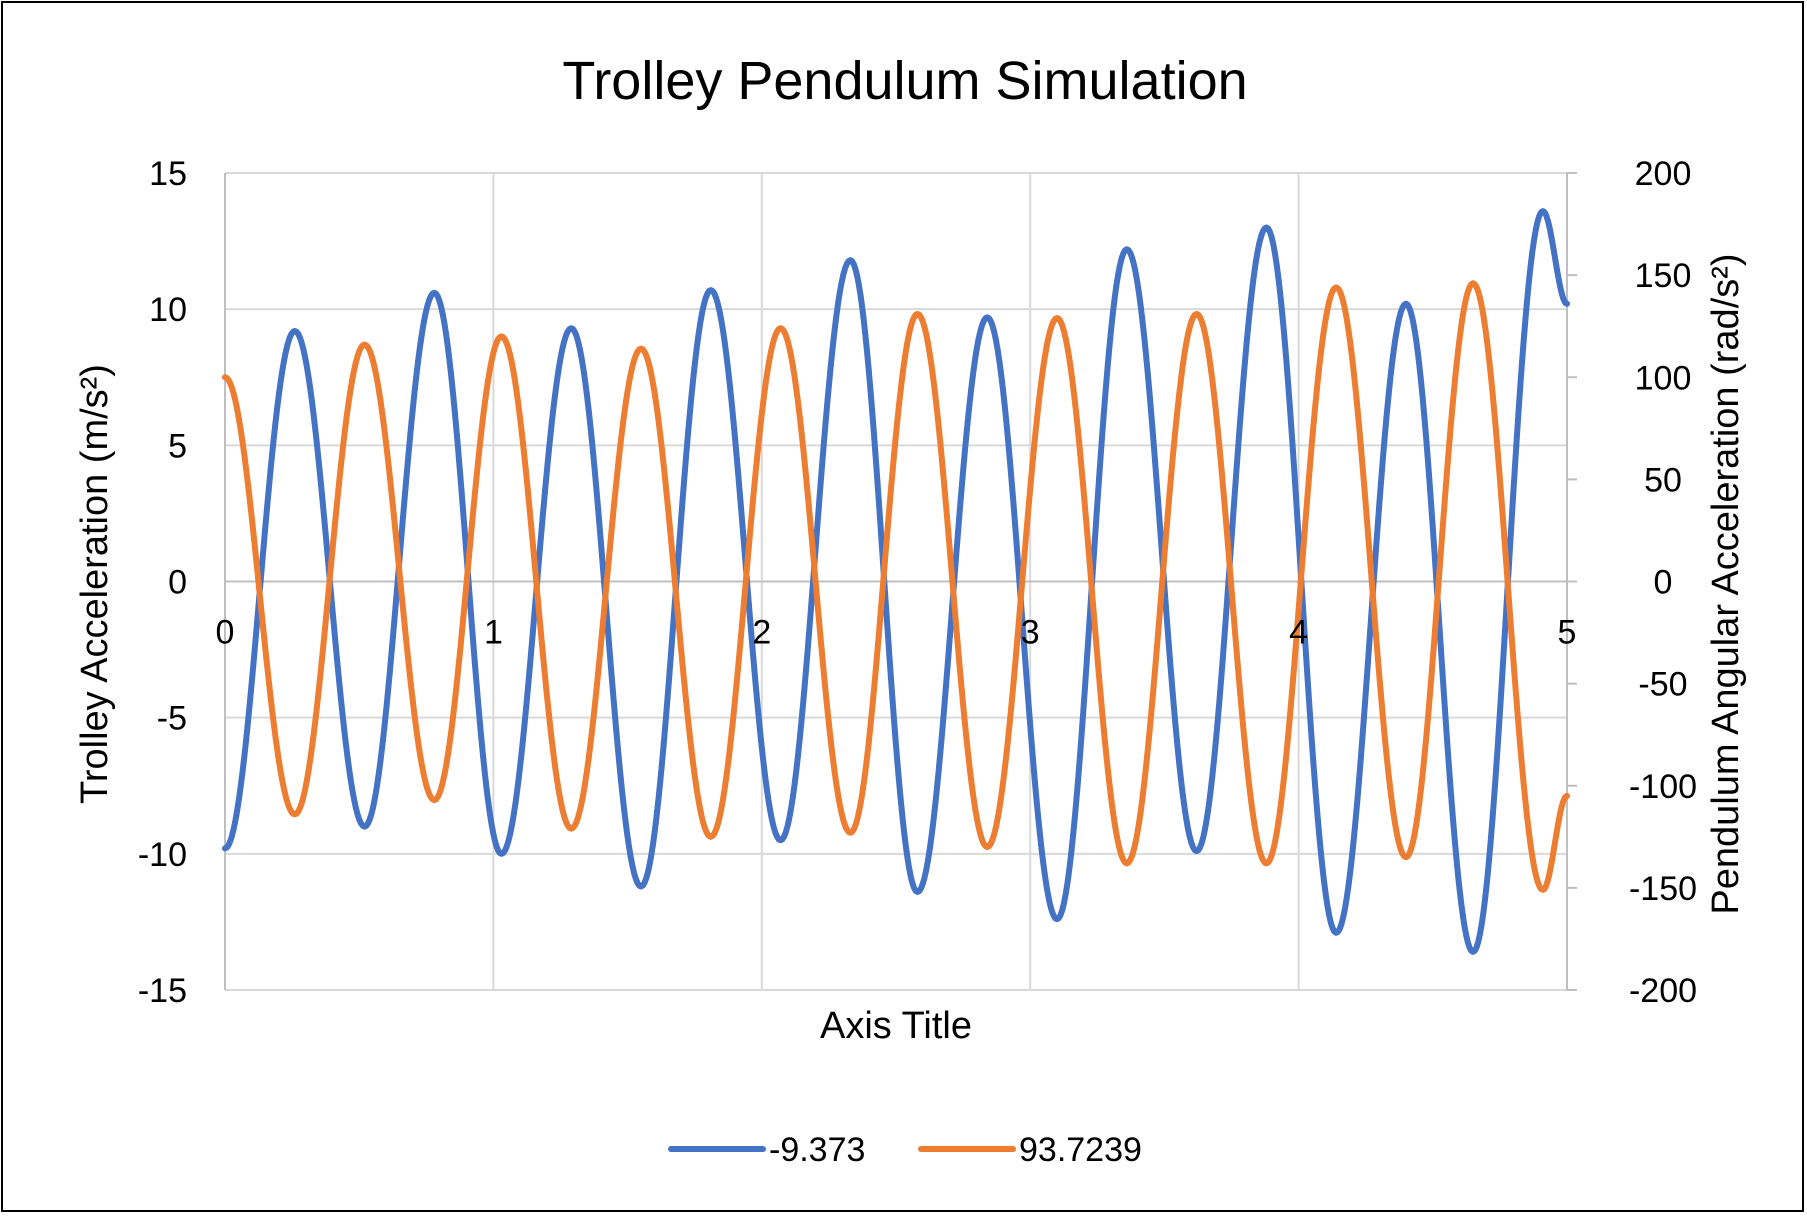 The image size is (1807, 1219). Describe the element at coordinates (1663, 174) in the screenshot. I see `y2-tick-label: 200` at that location.